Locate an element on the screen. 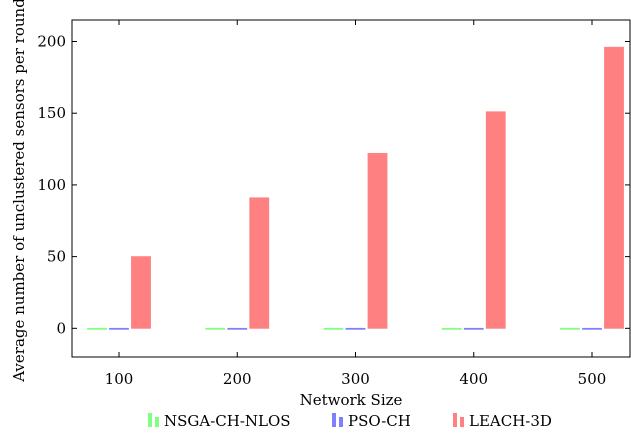  legend-label: NSGA-CH-NLOS is located at coordinates (227, 421).